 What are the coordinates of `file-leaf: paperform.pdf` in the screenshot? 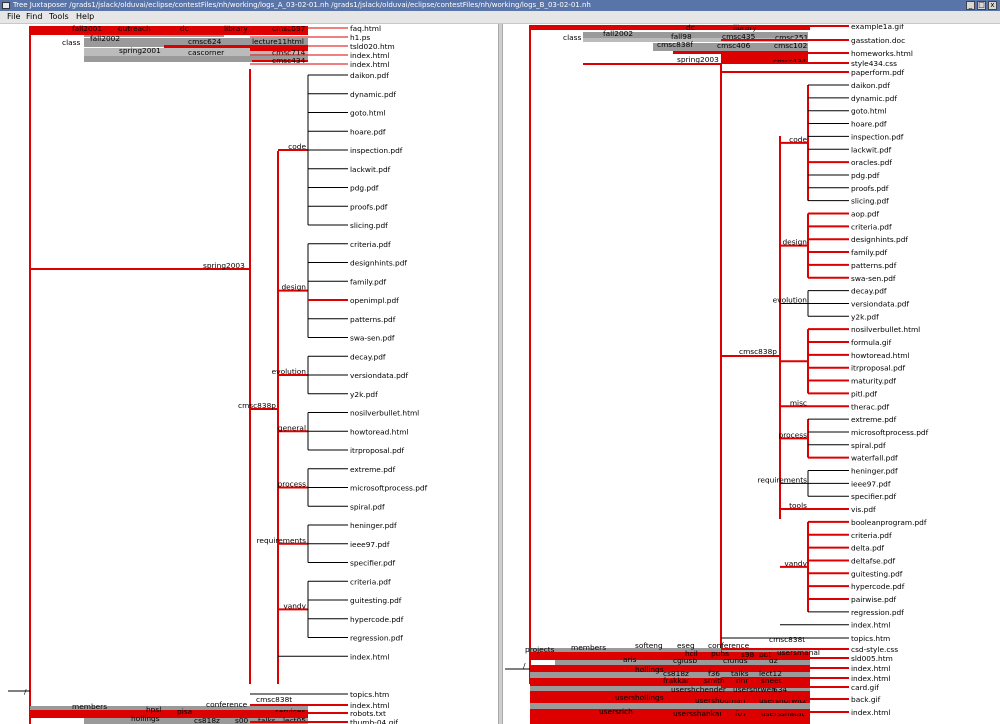 It's located at (877, 72).